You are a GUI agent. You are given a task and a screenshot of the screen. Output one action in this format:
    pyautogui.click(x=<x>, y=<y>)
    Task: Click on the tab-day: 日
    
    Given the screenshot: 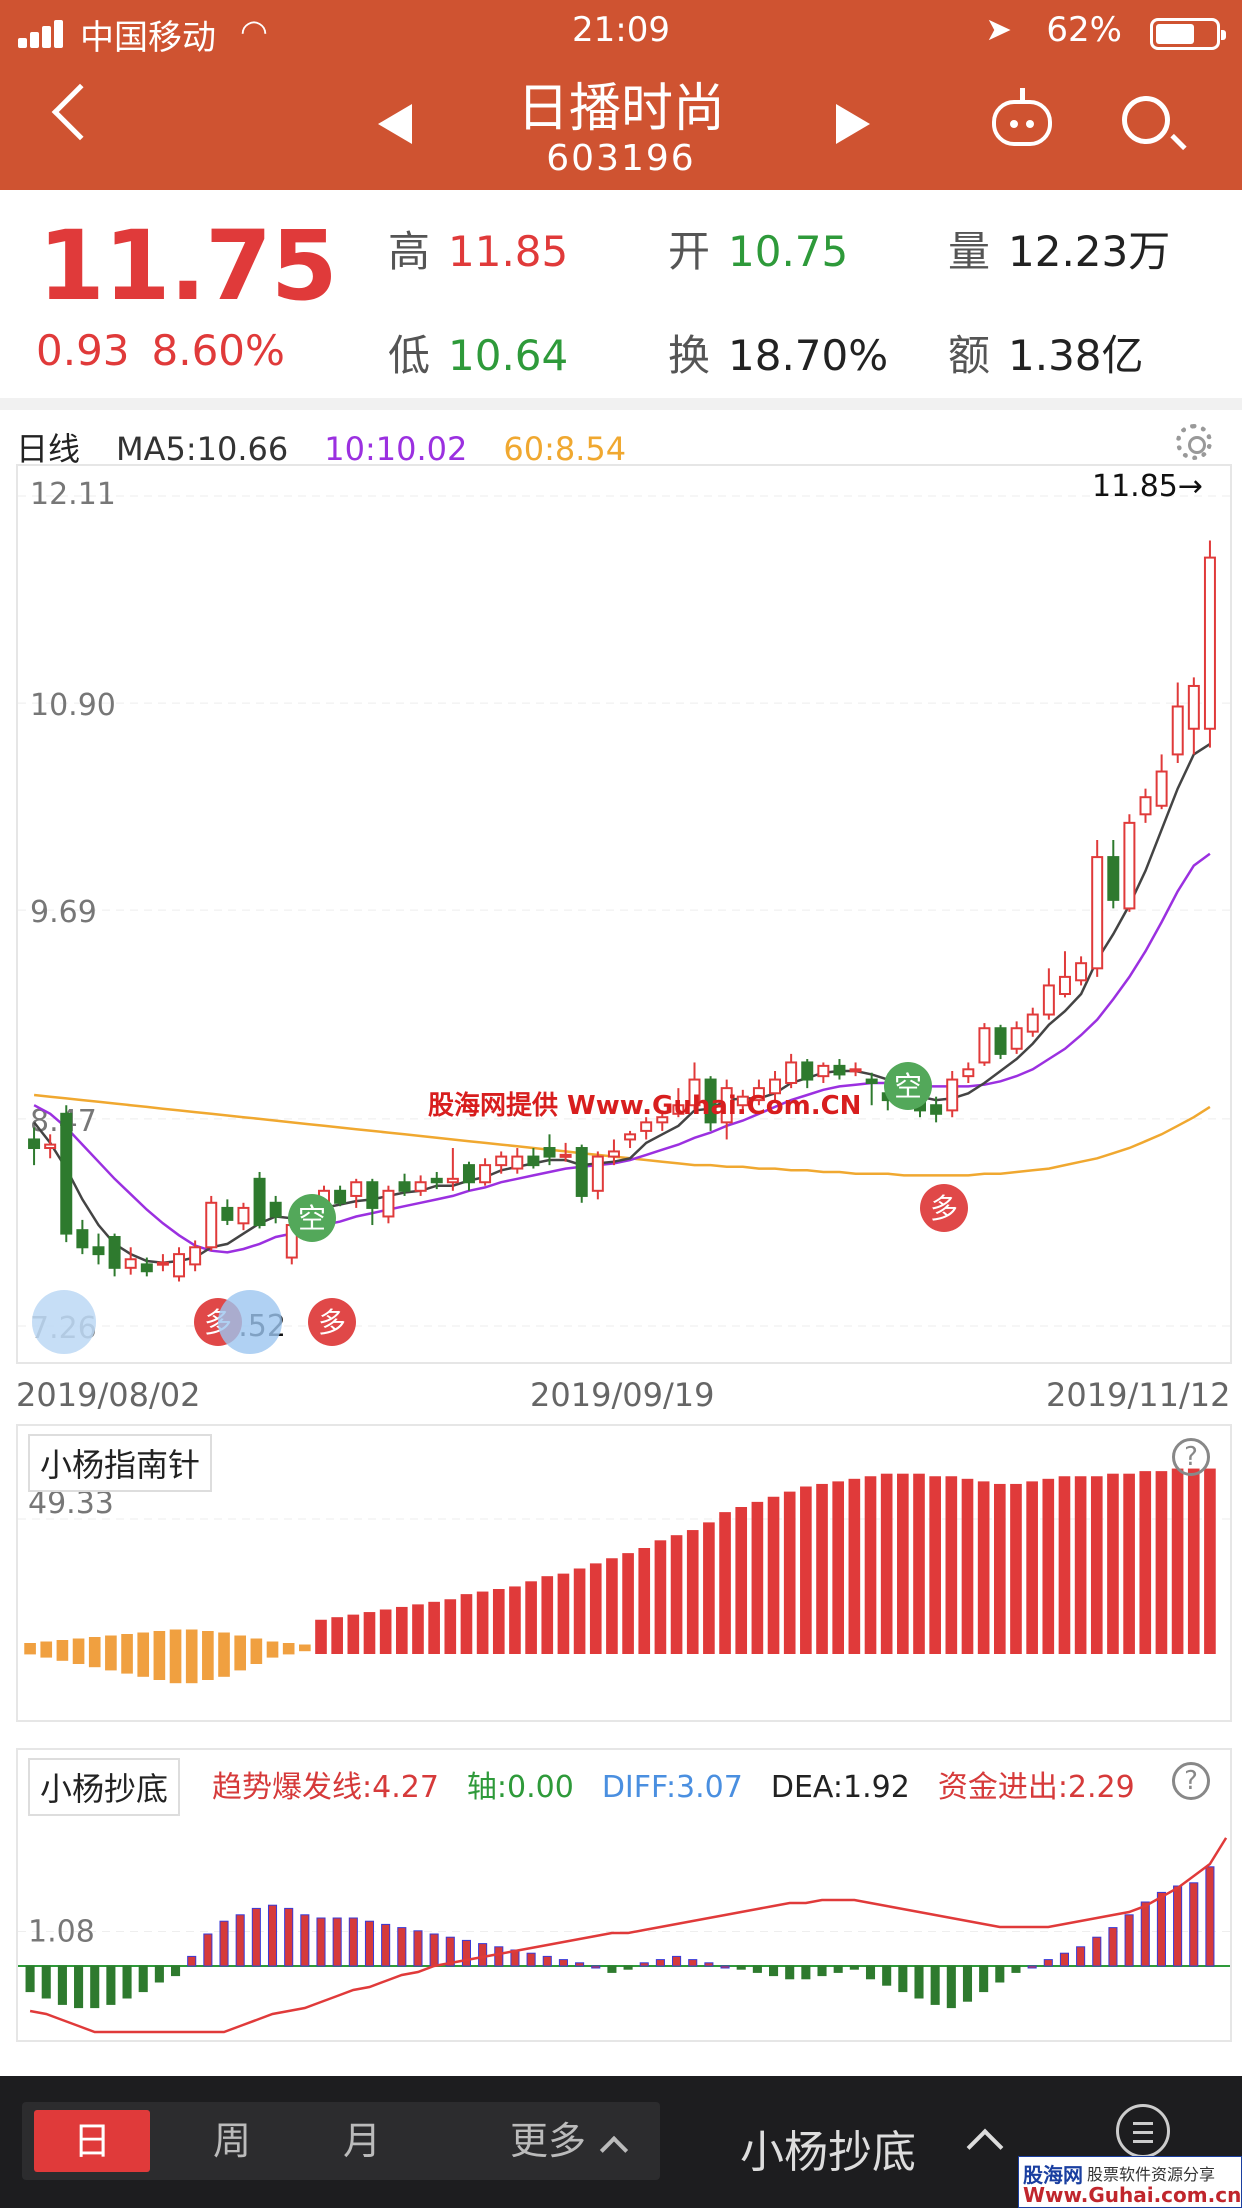 What is the action you would take?
    pyautogui.click(x=92, y=2141)
    